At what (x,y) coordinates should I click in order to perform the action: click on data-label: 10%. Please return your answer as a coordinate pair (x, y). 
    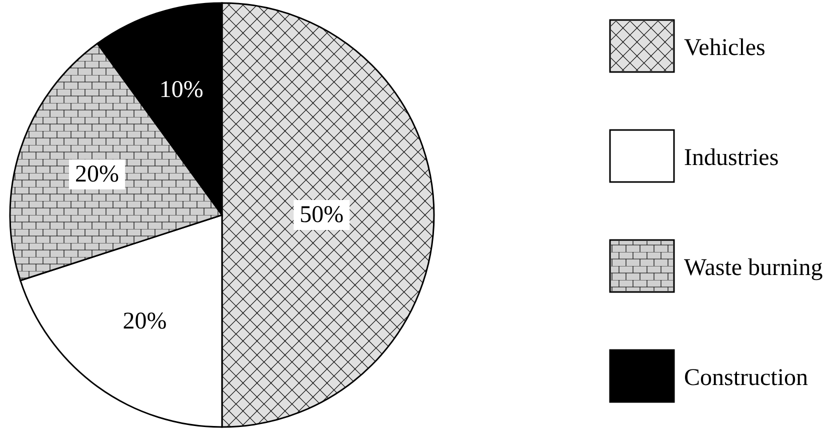
    Looking at the image, I should click on (181, 89).